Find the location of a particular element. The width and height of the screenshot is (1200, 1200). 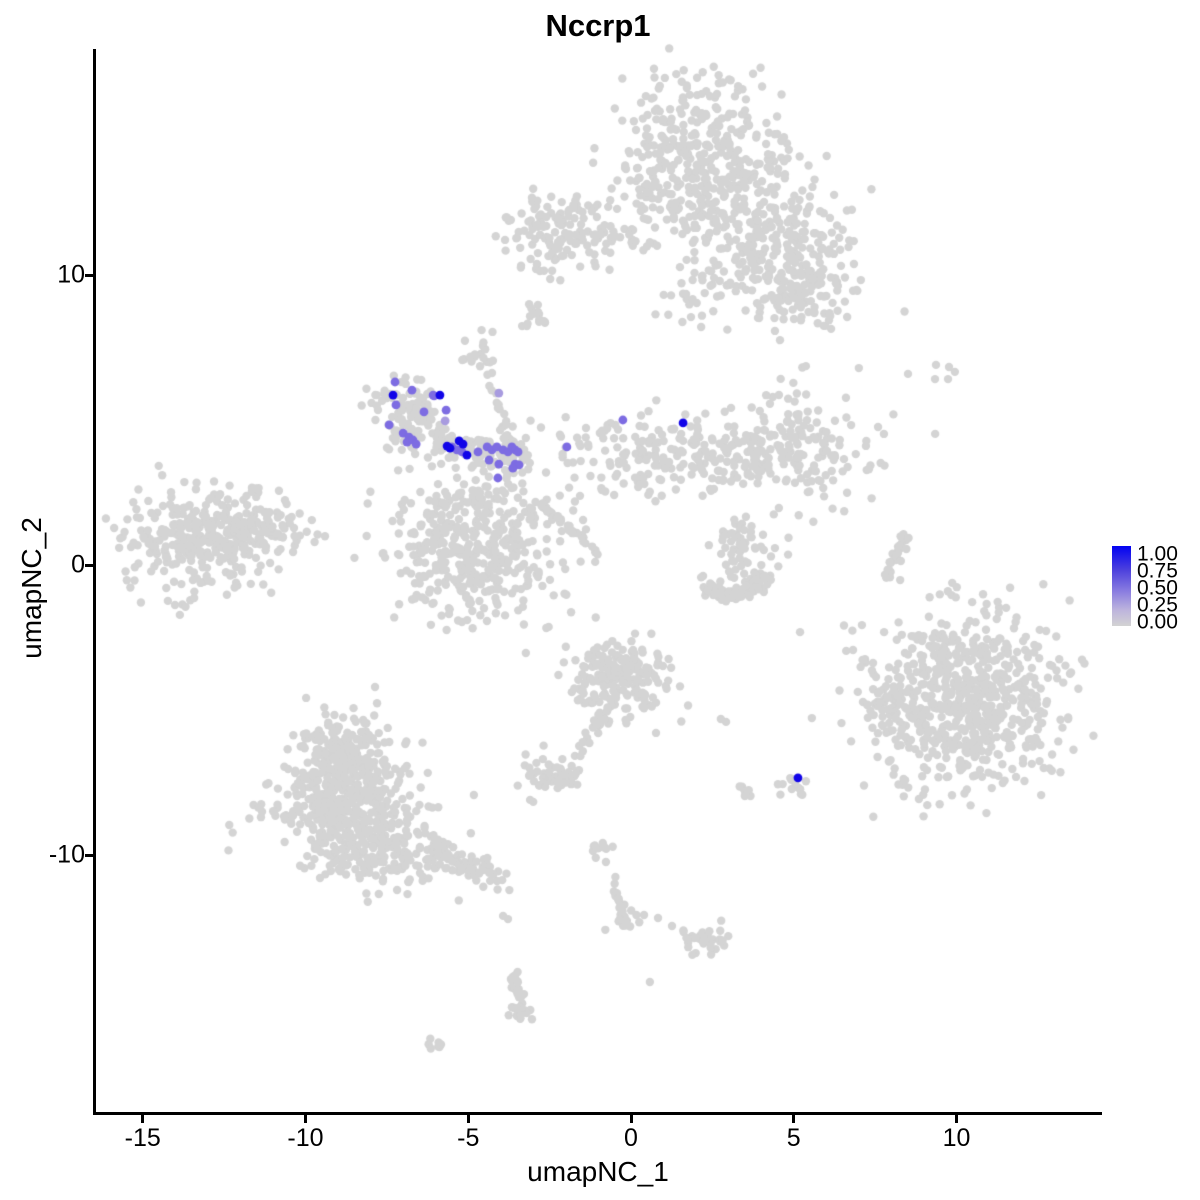

x-tick-label: 0 is located at coordinates (631, 1138).